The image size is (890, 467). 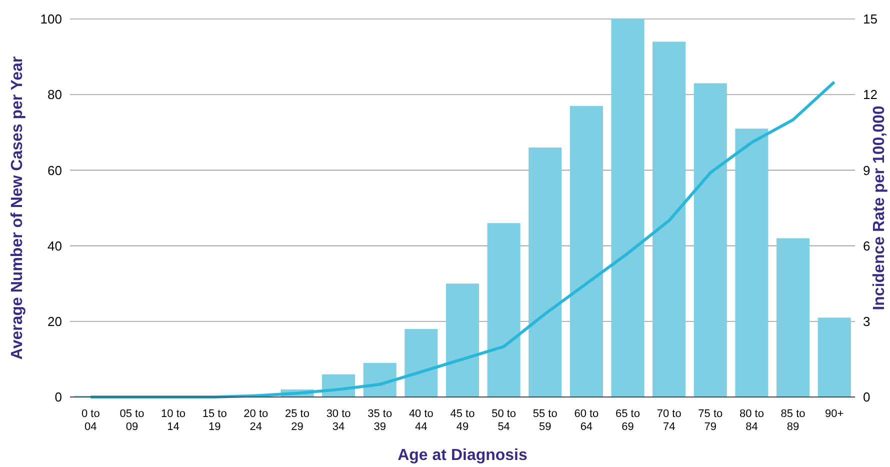 What do you see at coordinates (545, 420) in the screenshot?
I see `x-tick-label: 55 to 59` at bounding box center [545, 420].